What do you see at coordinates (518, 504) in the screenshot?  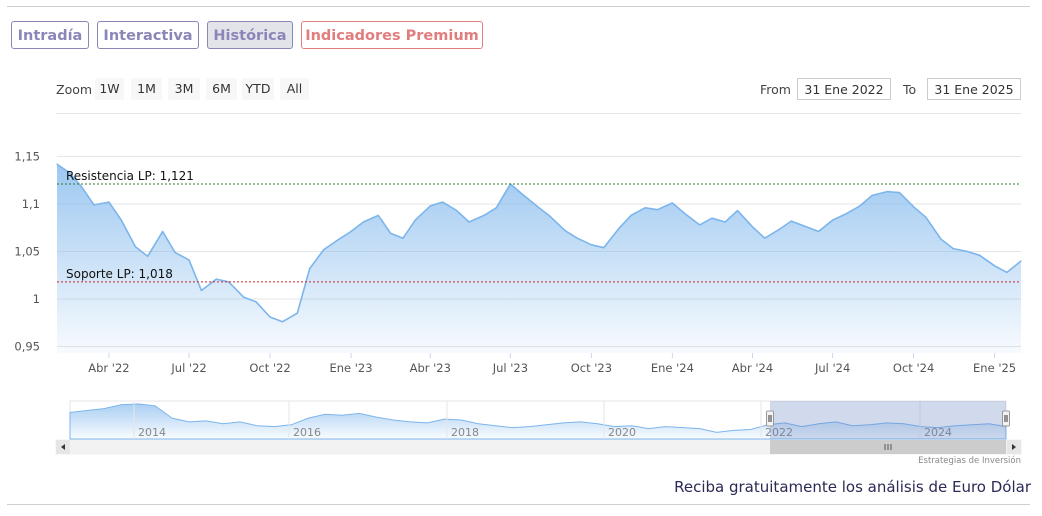 I see `bottom-divider` at bounding box center [518, 504].